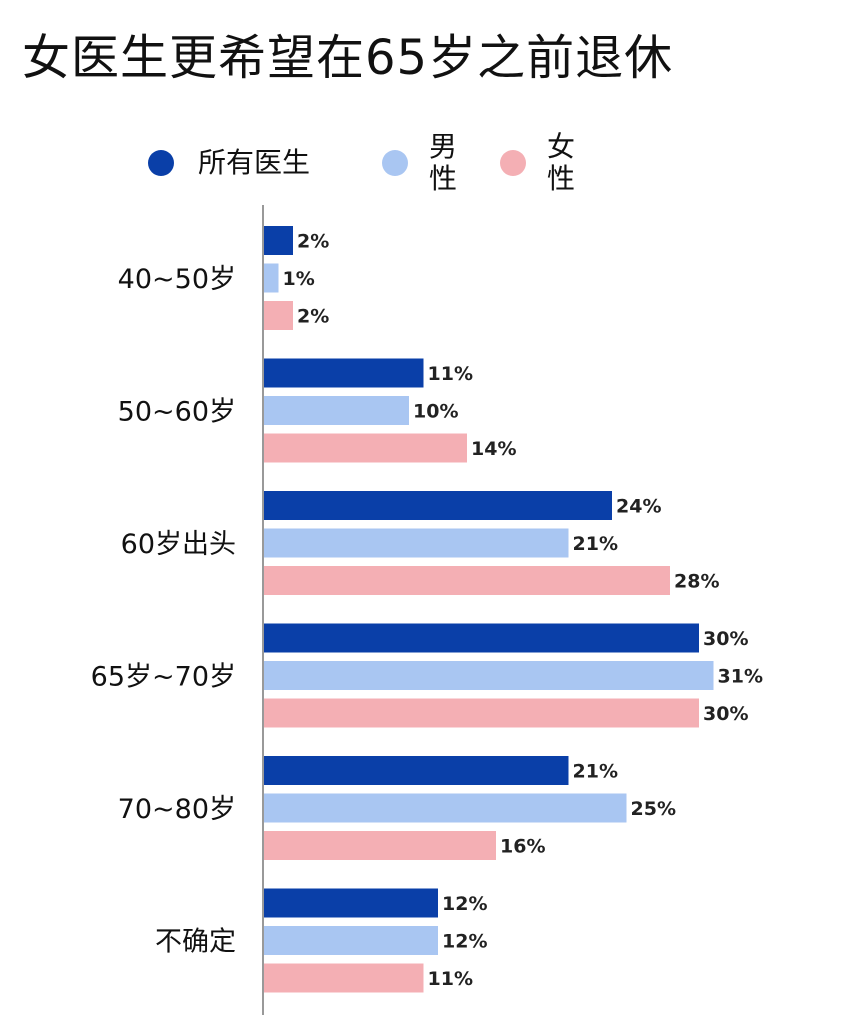 This screenshot has width=859, height=1027. I want to click on data-label-female: 28%, so click(696, 582).